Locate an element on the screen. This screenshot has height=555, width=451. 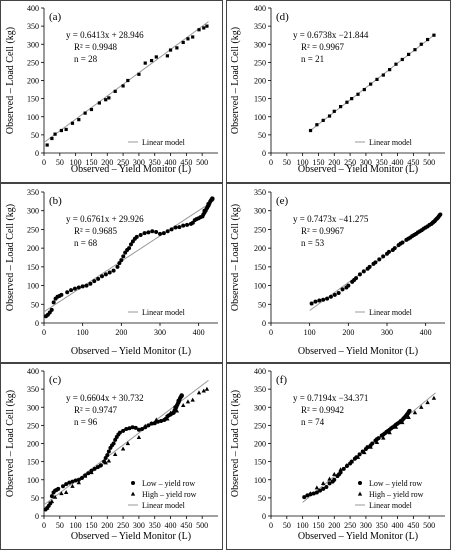
regression-equation: y = 0.6413x + 28.946 is located at coordinates (105, 35).